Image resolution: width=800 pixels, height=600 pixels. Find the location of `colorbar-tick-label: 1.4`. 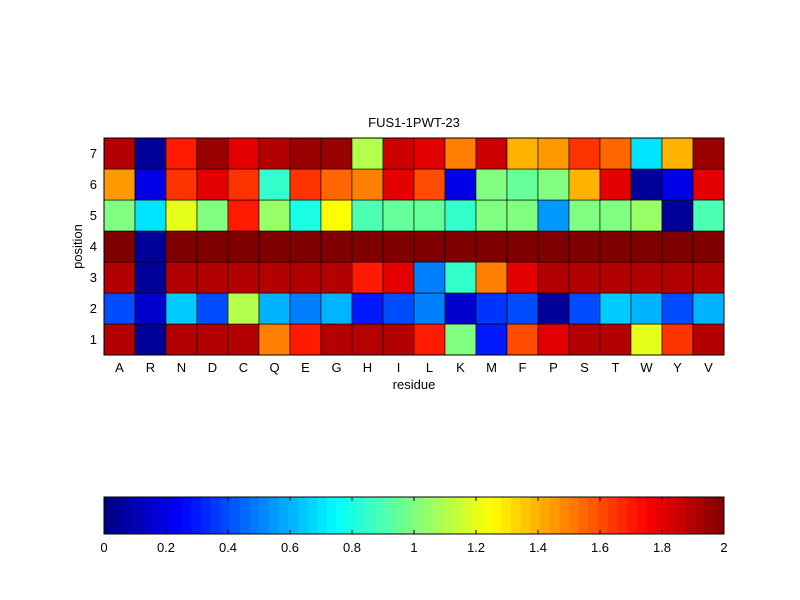

colorbar-tick-label: 1.4 is located at coordinates (538, 547).